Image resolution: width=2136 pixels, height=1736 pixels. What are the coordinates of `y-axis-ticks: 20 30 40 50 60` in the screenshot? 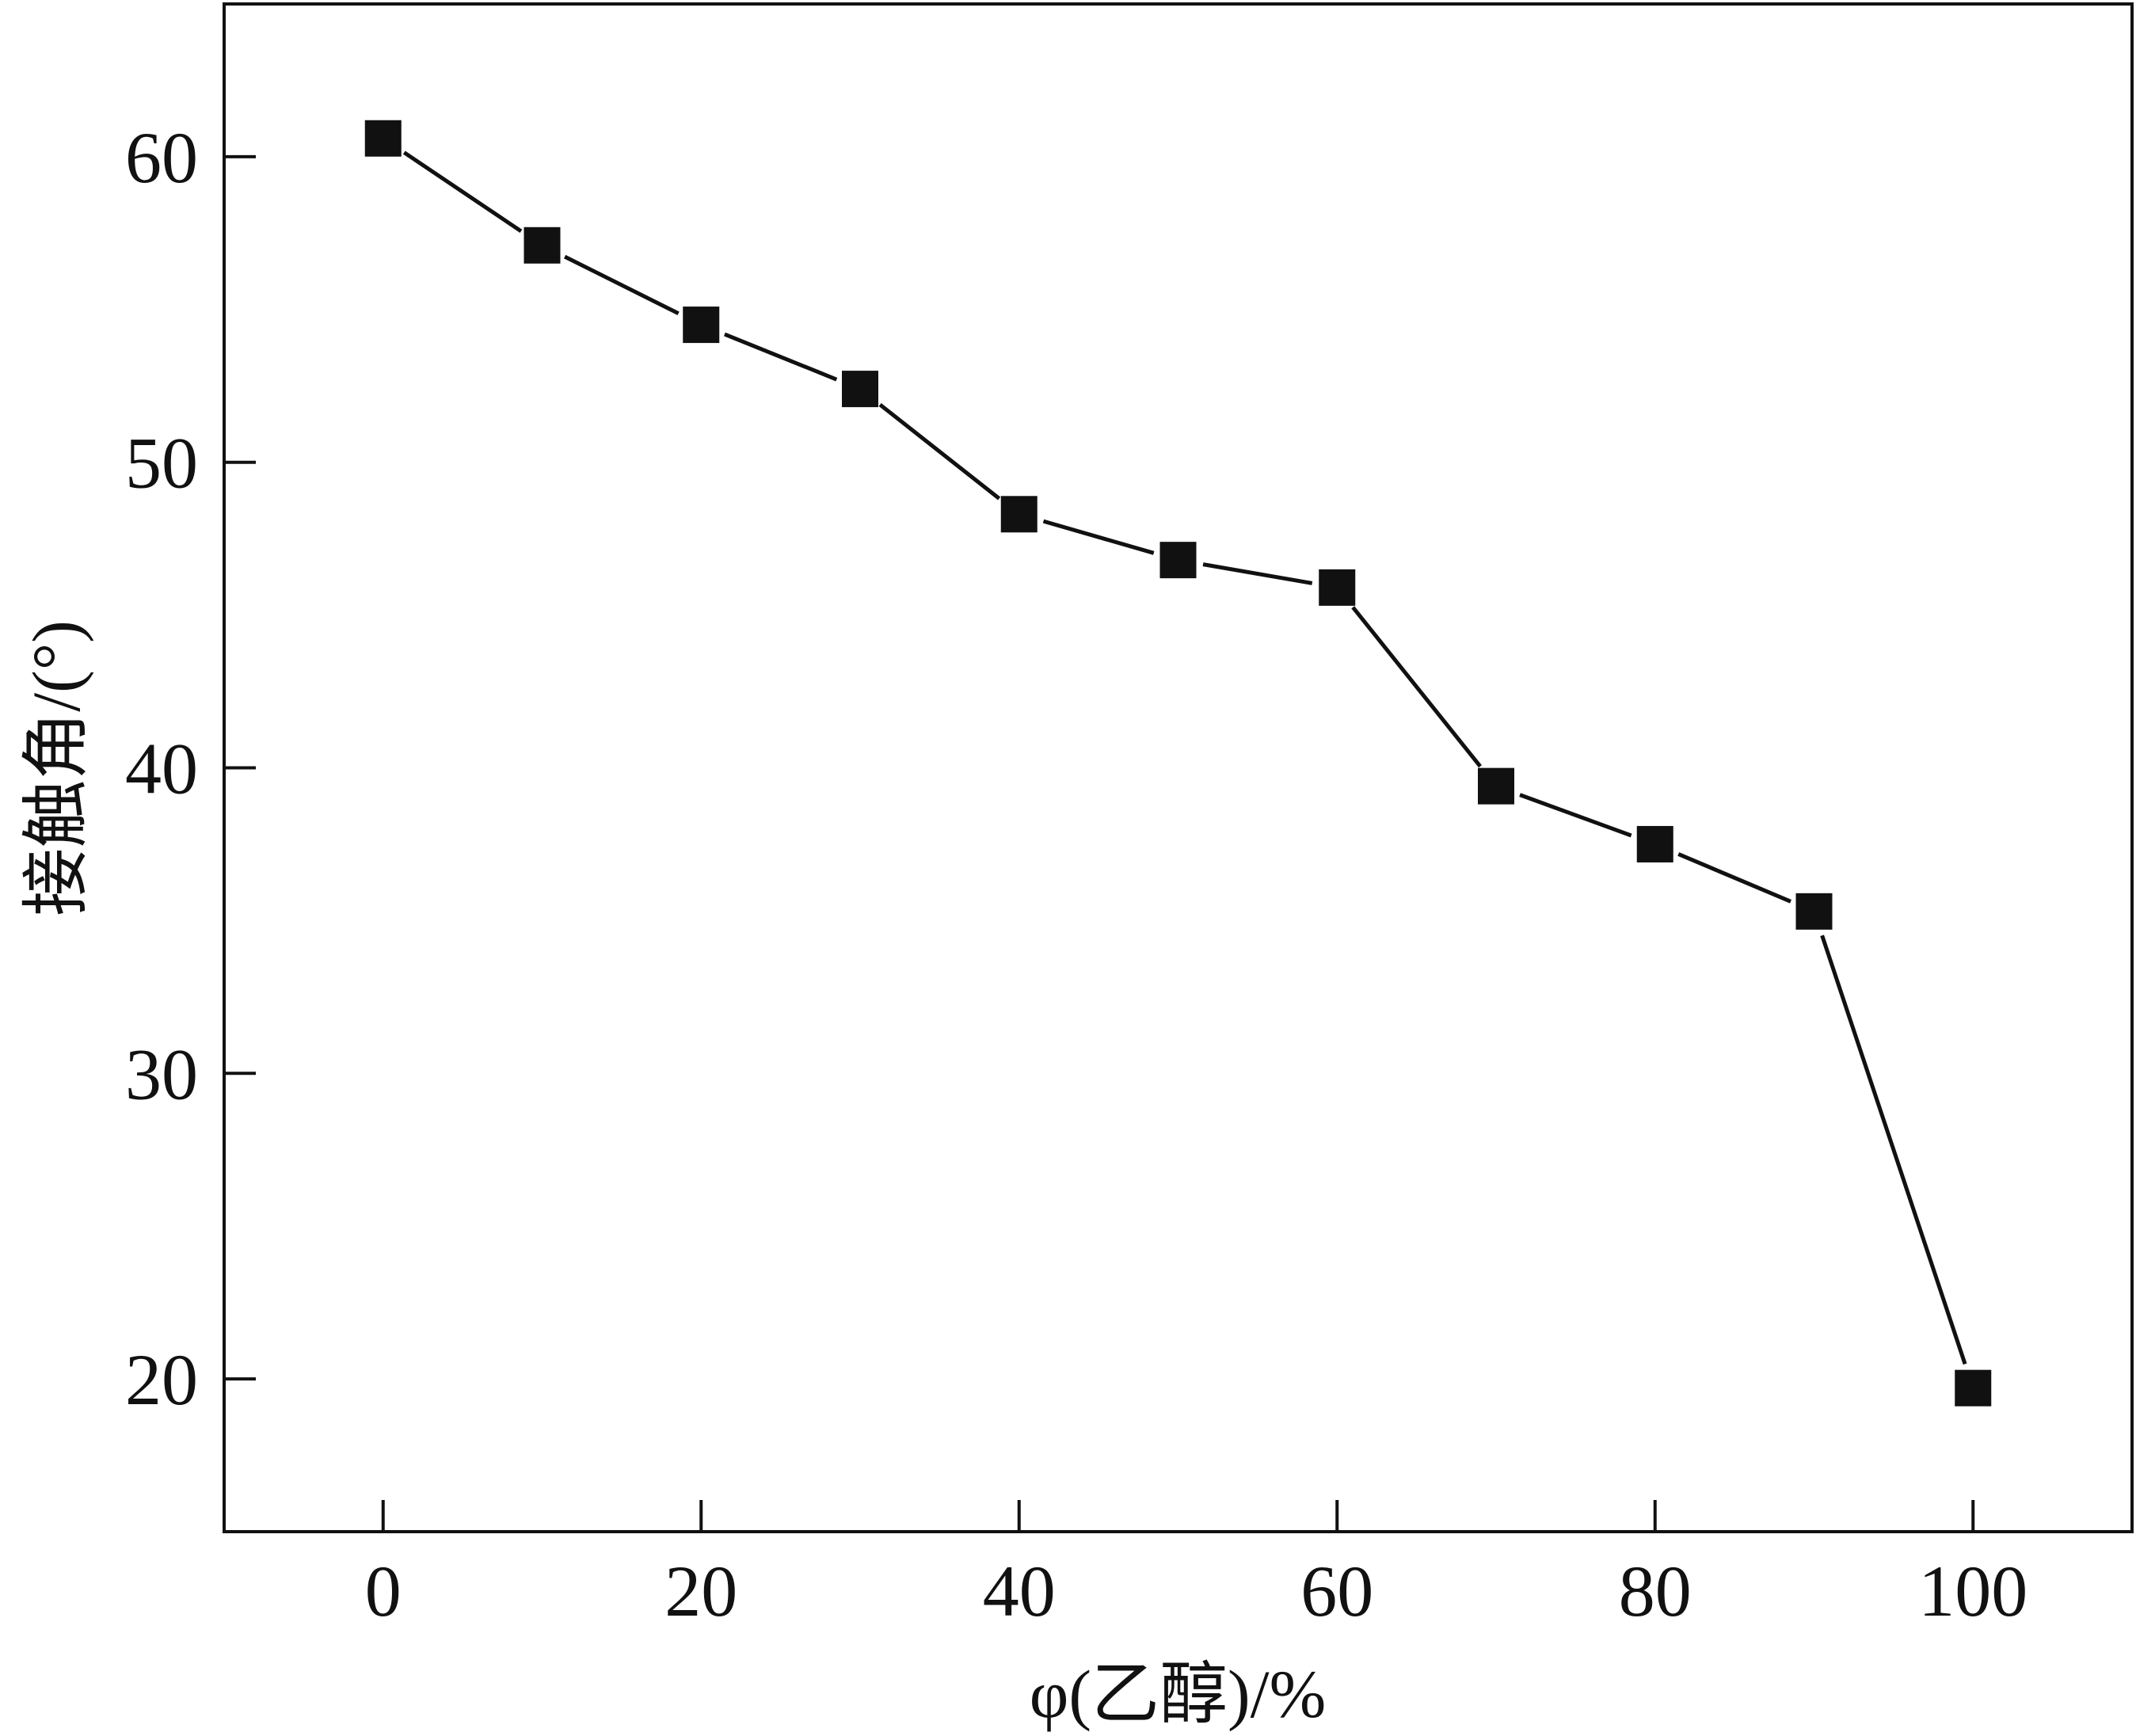 It's located at (190, 768).